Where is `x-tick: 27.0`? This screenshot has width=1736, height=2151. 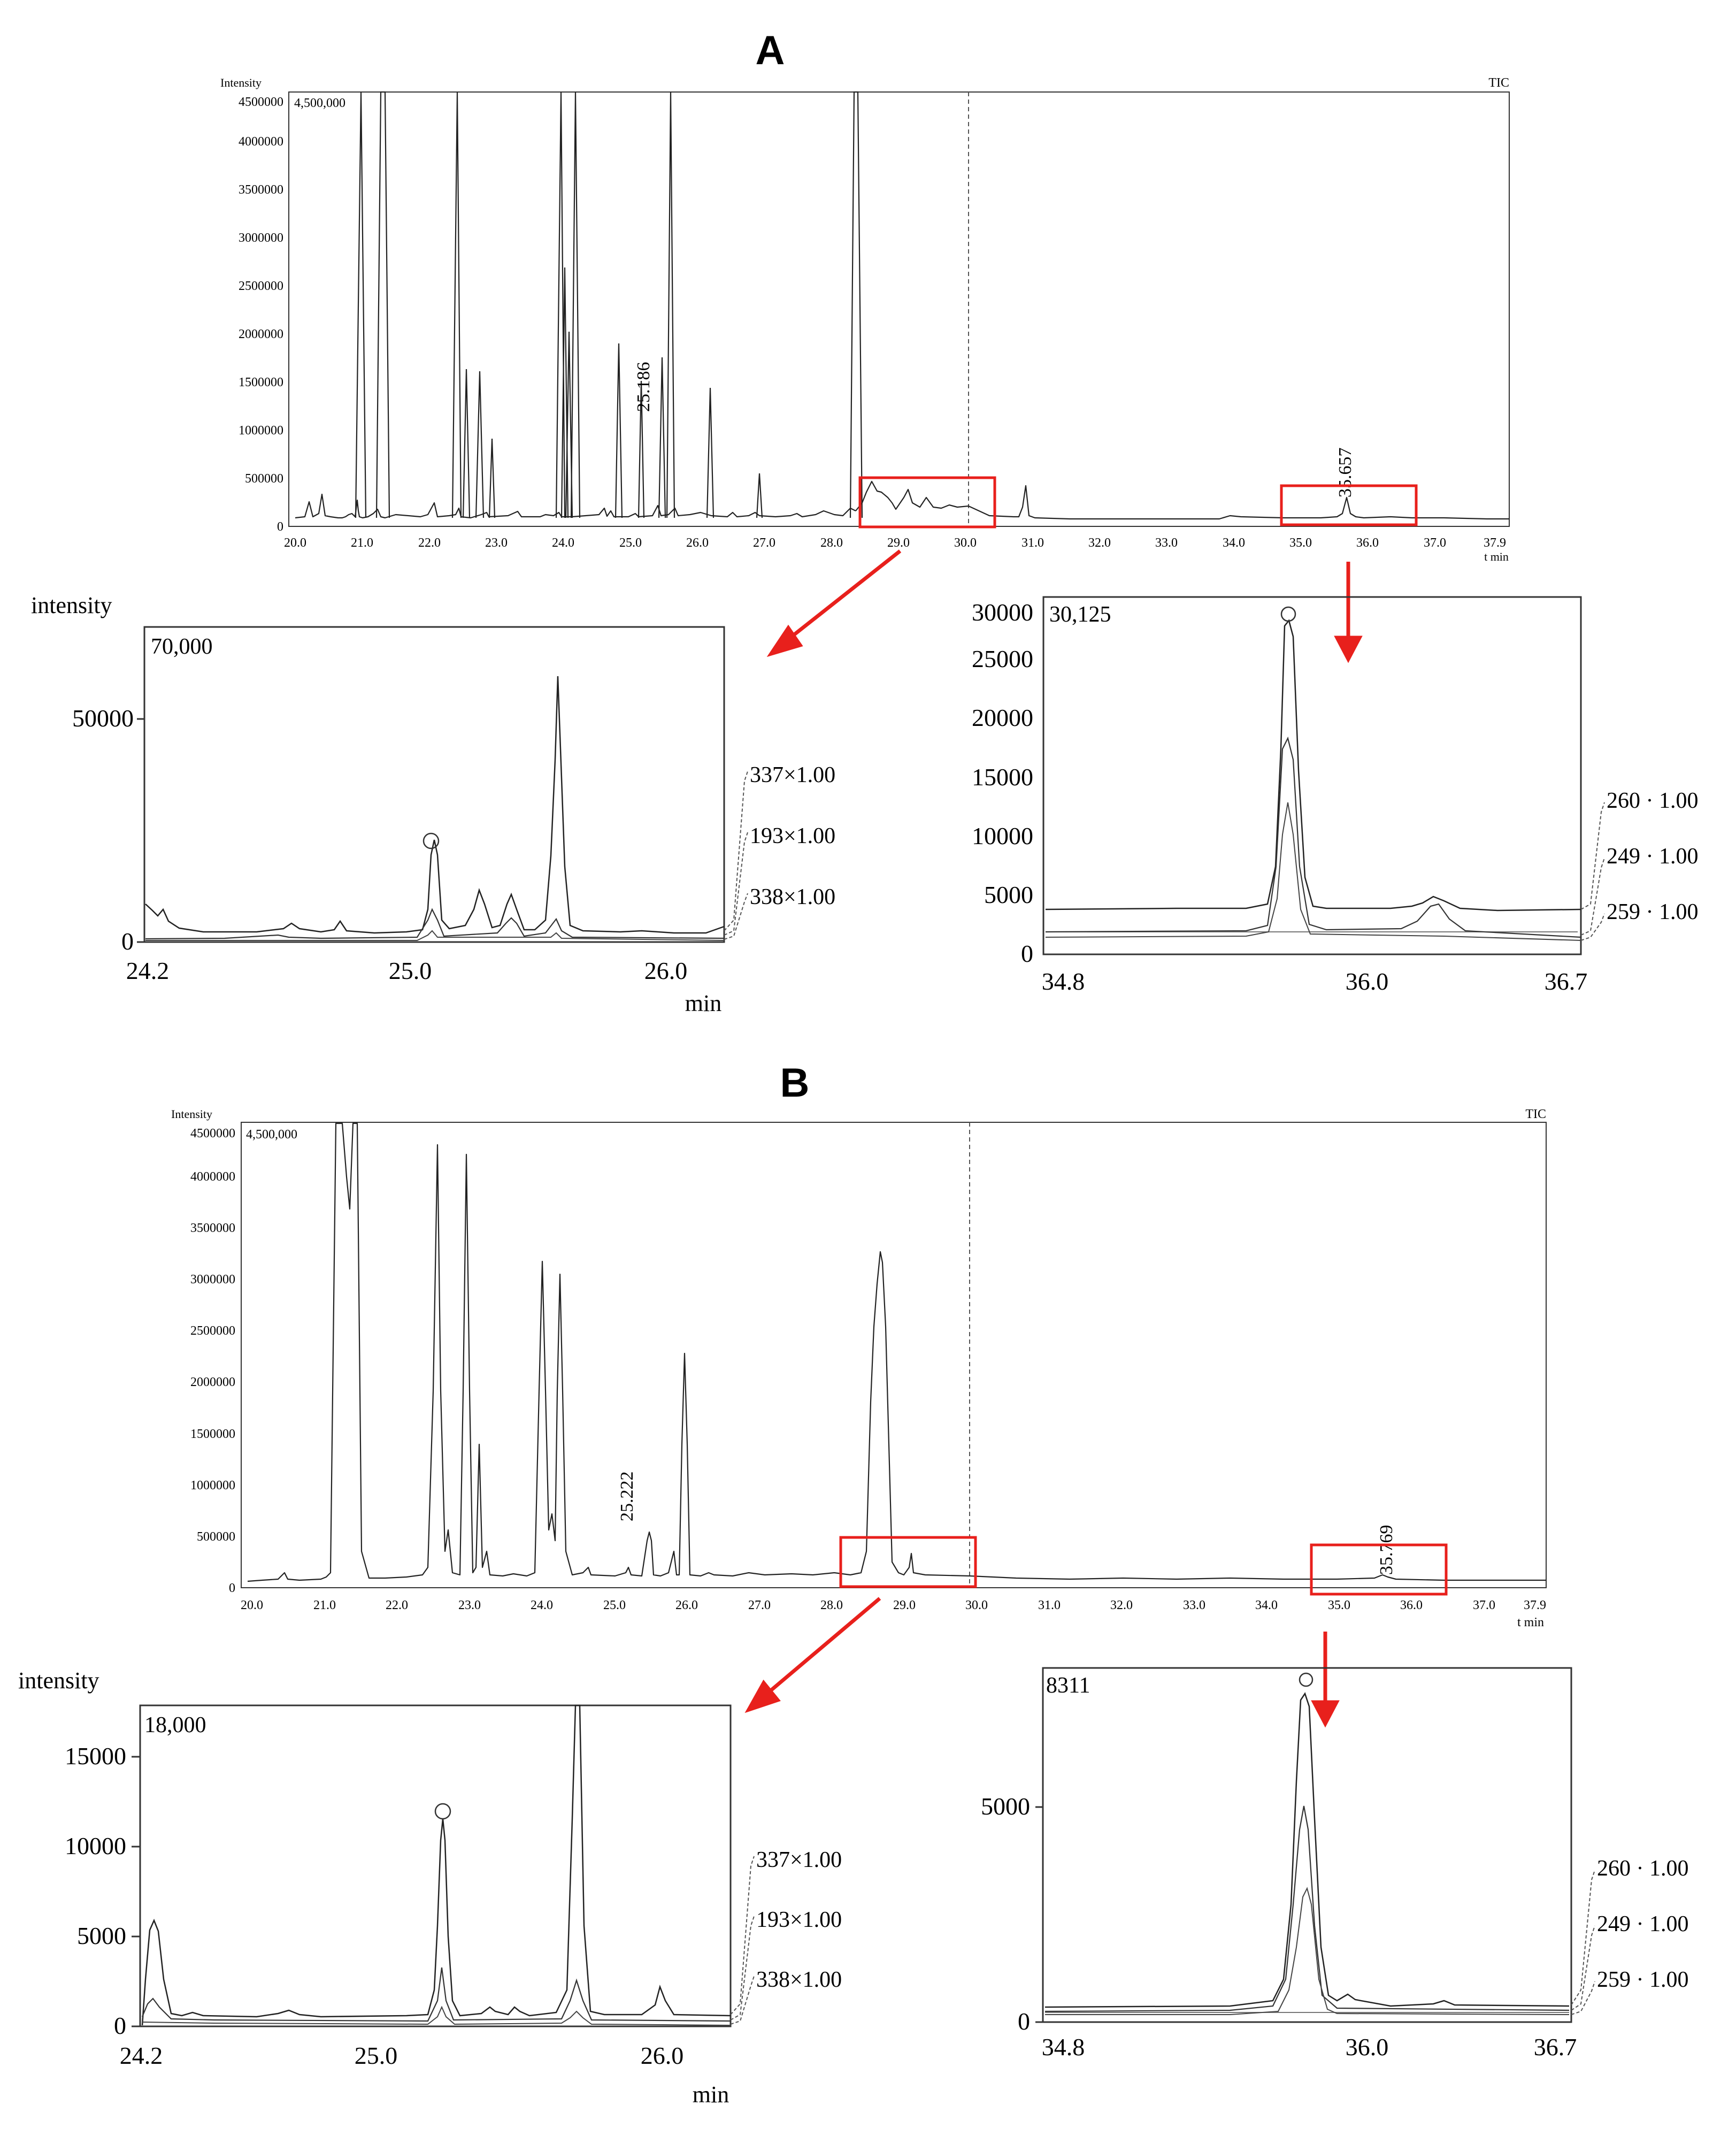 x-tick: 27.0 is located at coordinates (764, 543).